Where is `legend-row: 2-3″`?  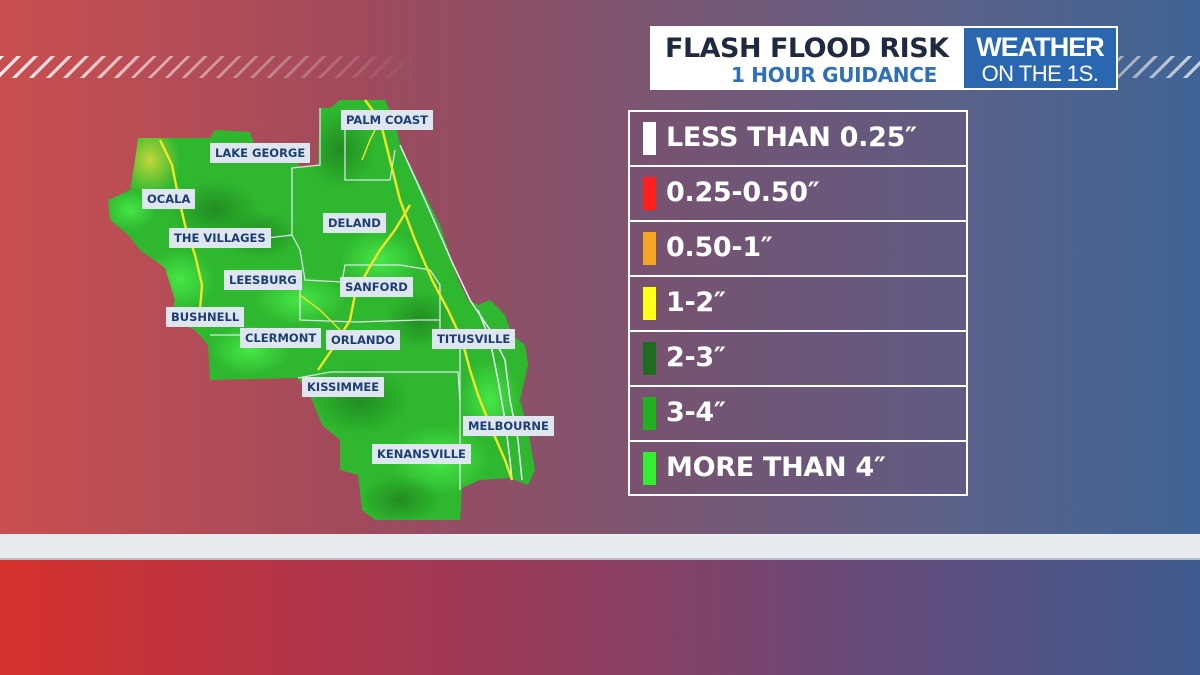
legend-row: 2-3″ is located at coordinates (798, 359).